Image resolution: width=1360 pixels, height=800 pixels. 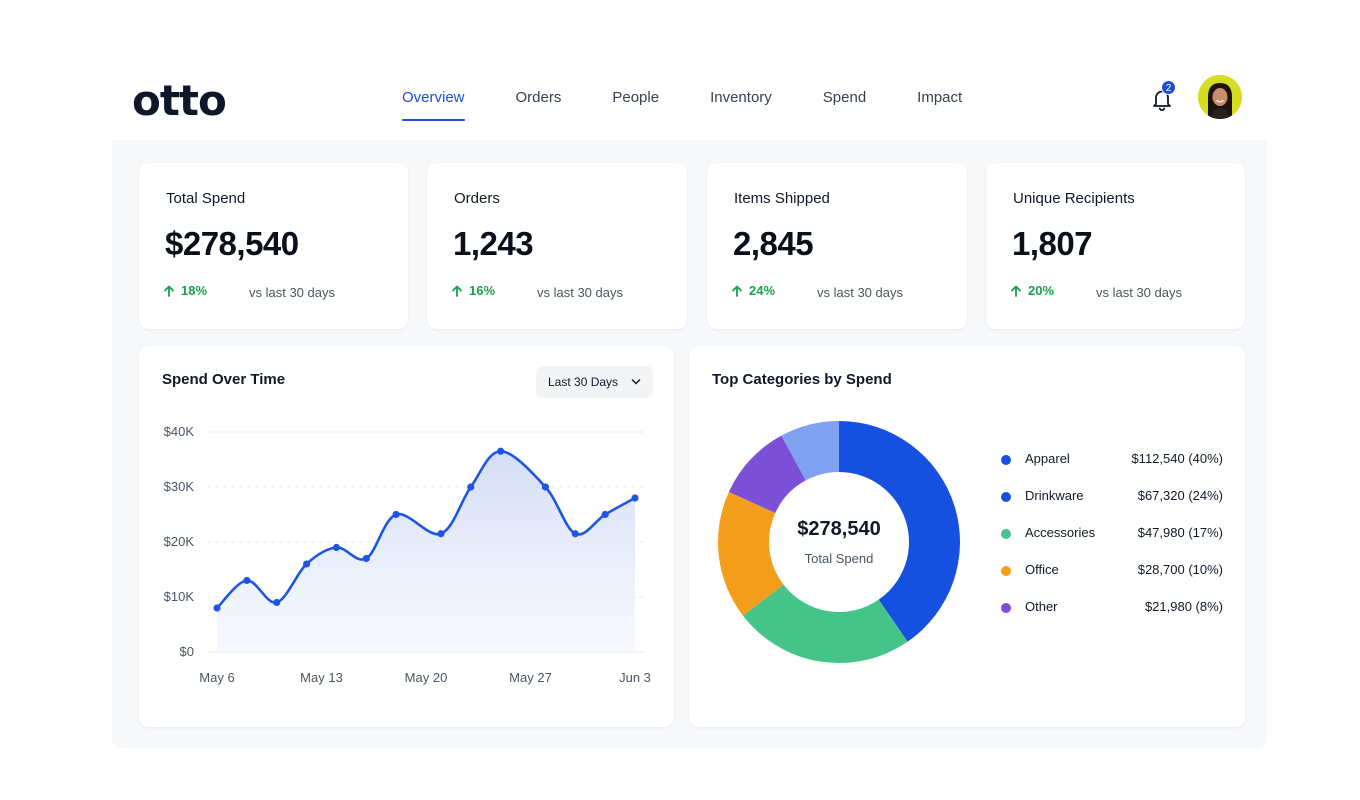 What do you see at coordinates (216, 677) in the screenshot?
I see `x-tick-label: May 6` at bounding box center [216, 677].